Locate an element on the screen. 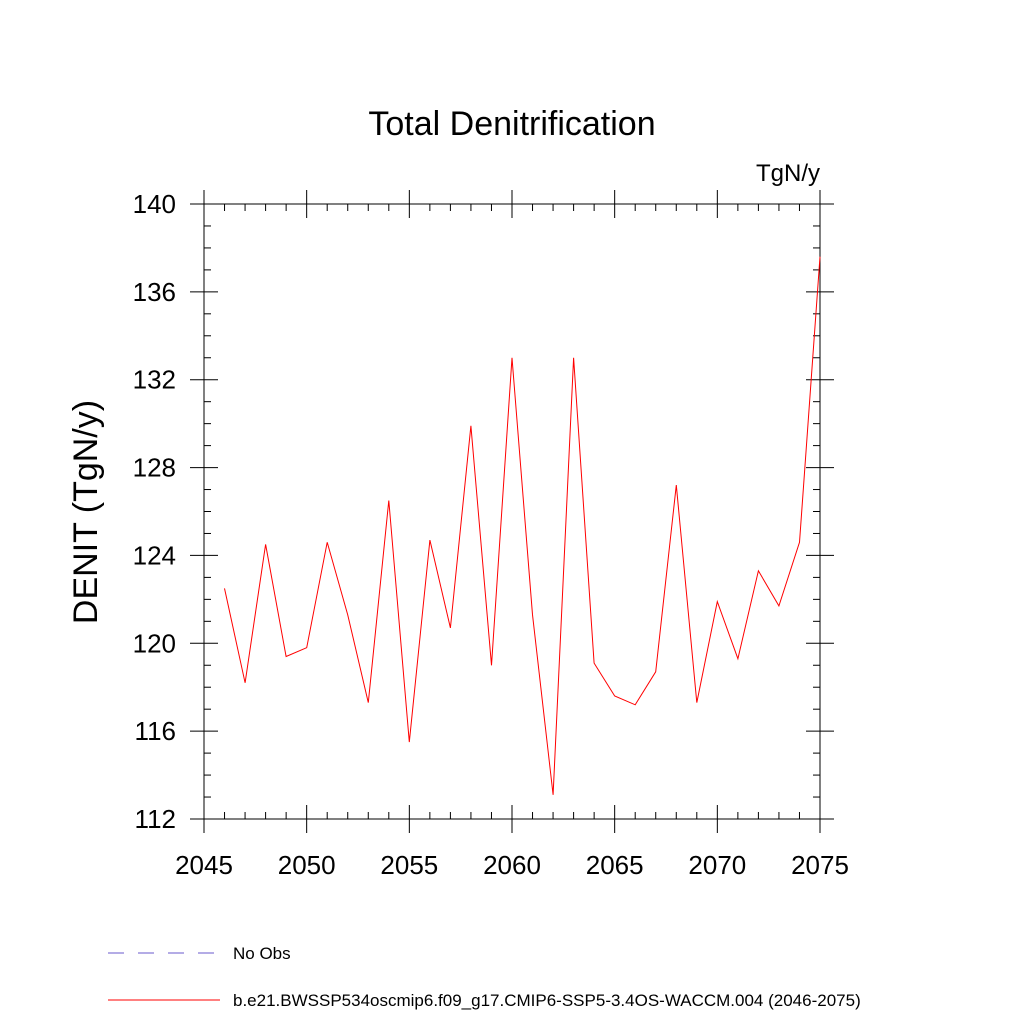  y-tick-label: 120 is located at coordinates (154, 643).